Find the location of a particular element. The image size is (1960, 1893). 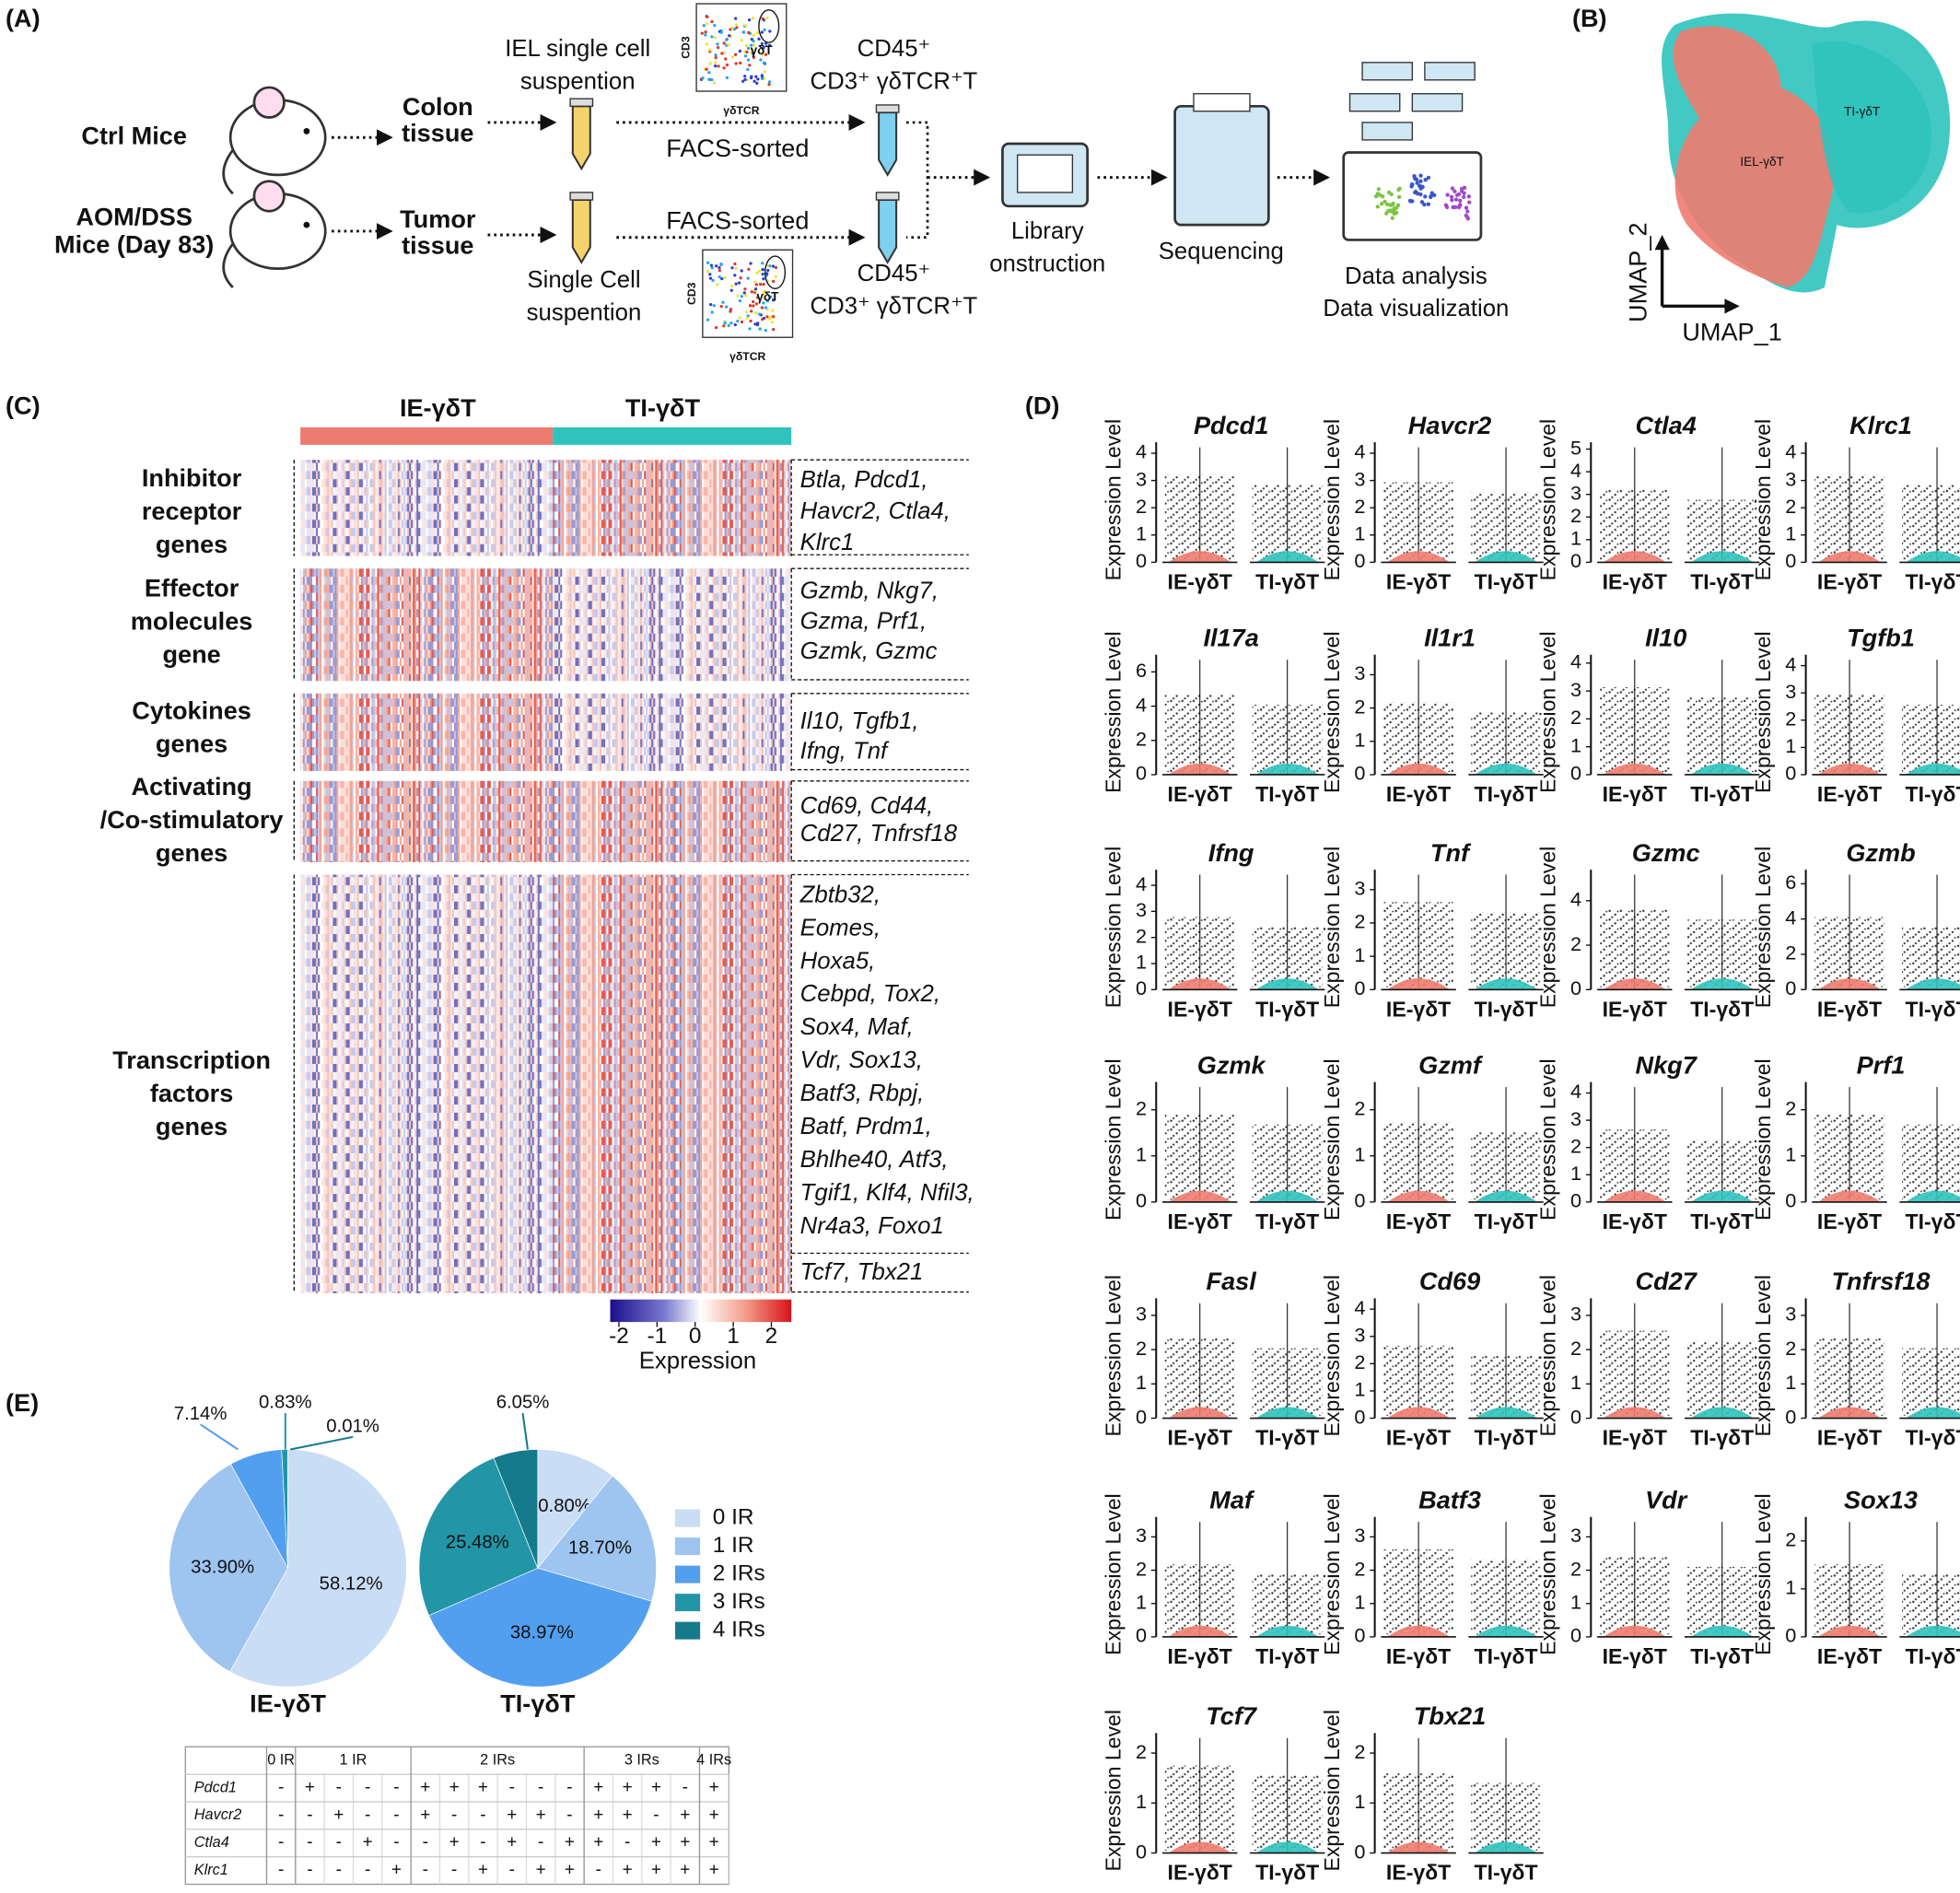

mouse-eye is located at coordinates (306, 131).